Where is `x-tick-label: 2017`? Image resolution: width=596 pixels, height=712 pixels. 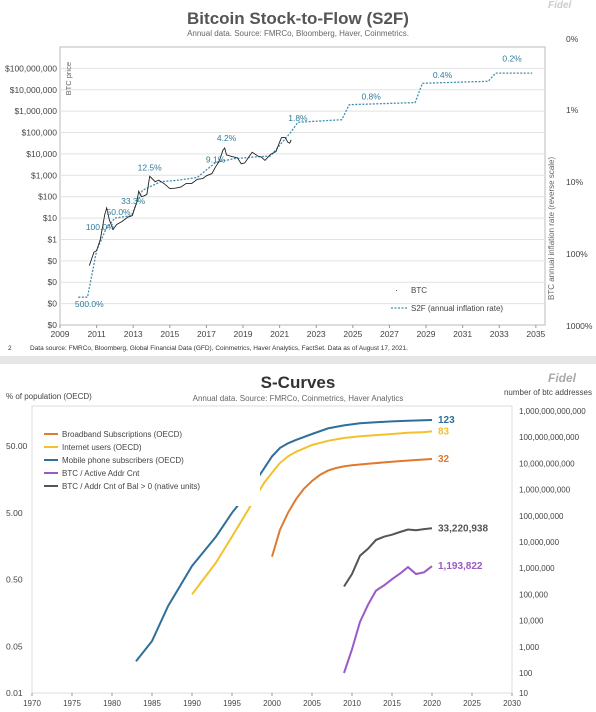
x-tick-label: 2017 is located at coordinates (206, 334).